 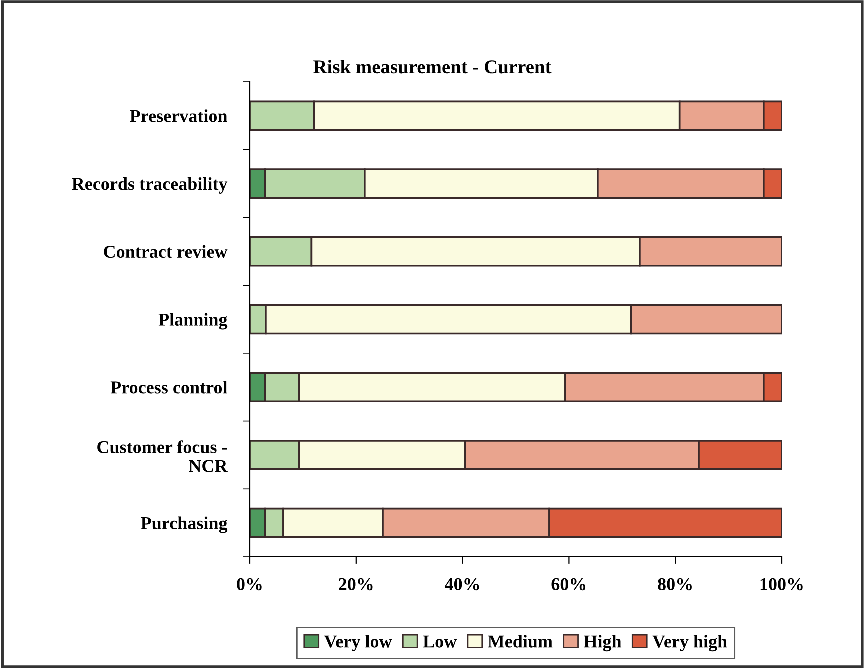 I want to click on y-tick-label: Purchasing, so click(x=184, y=525).